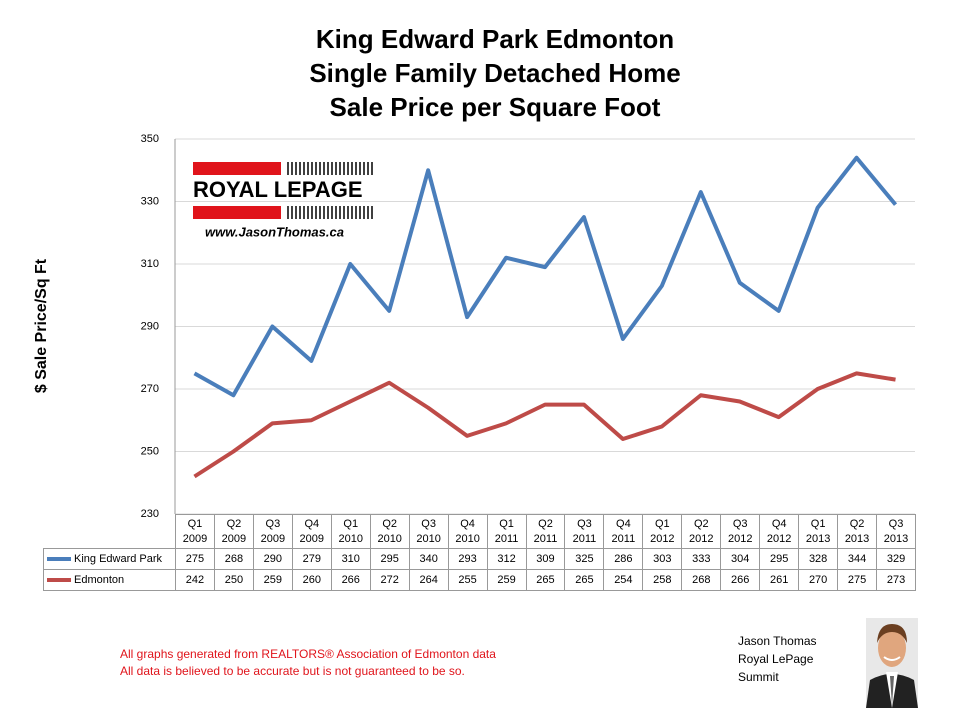 The height and width of the screenshot is (720, 960). What do you see at coordinates (150, 264) in the screenshot?
I see `y-tick-label: 310` at bounding box center [150, 264].